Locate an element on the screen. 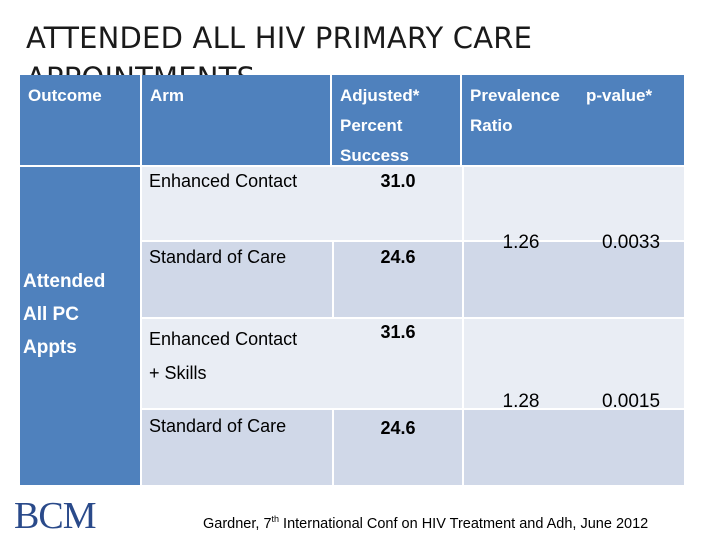  p-value-cell-2: 0.0015 is located at coordinates (631, 405).